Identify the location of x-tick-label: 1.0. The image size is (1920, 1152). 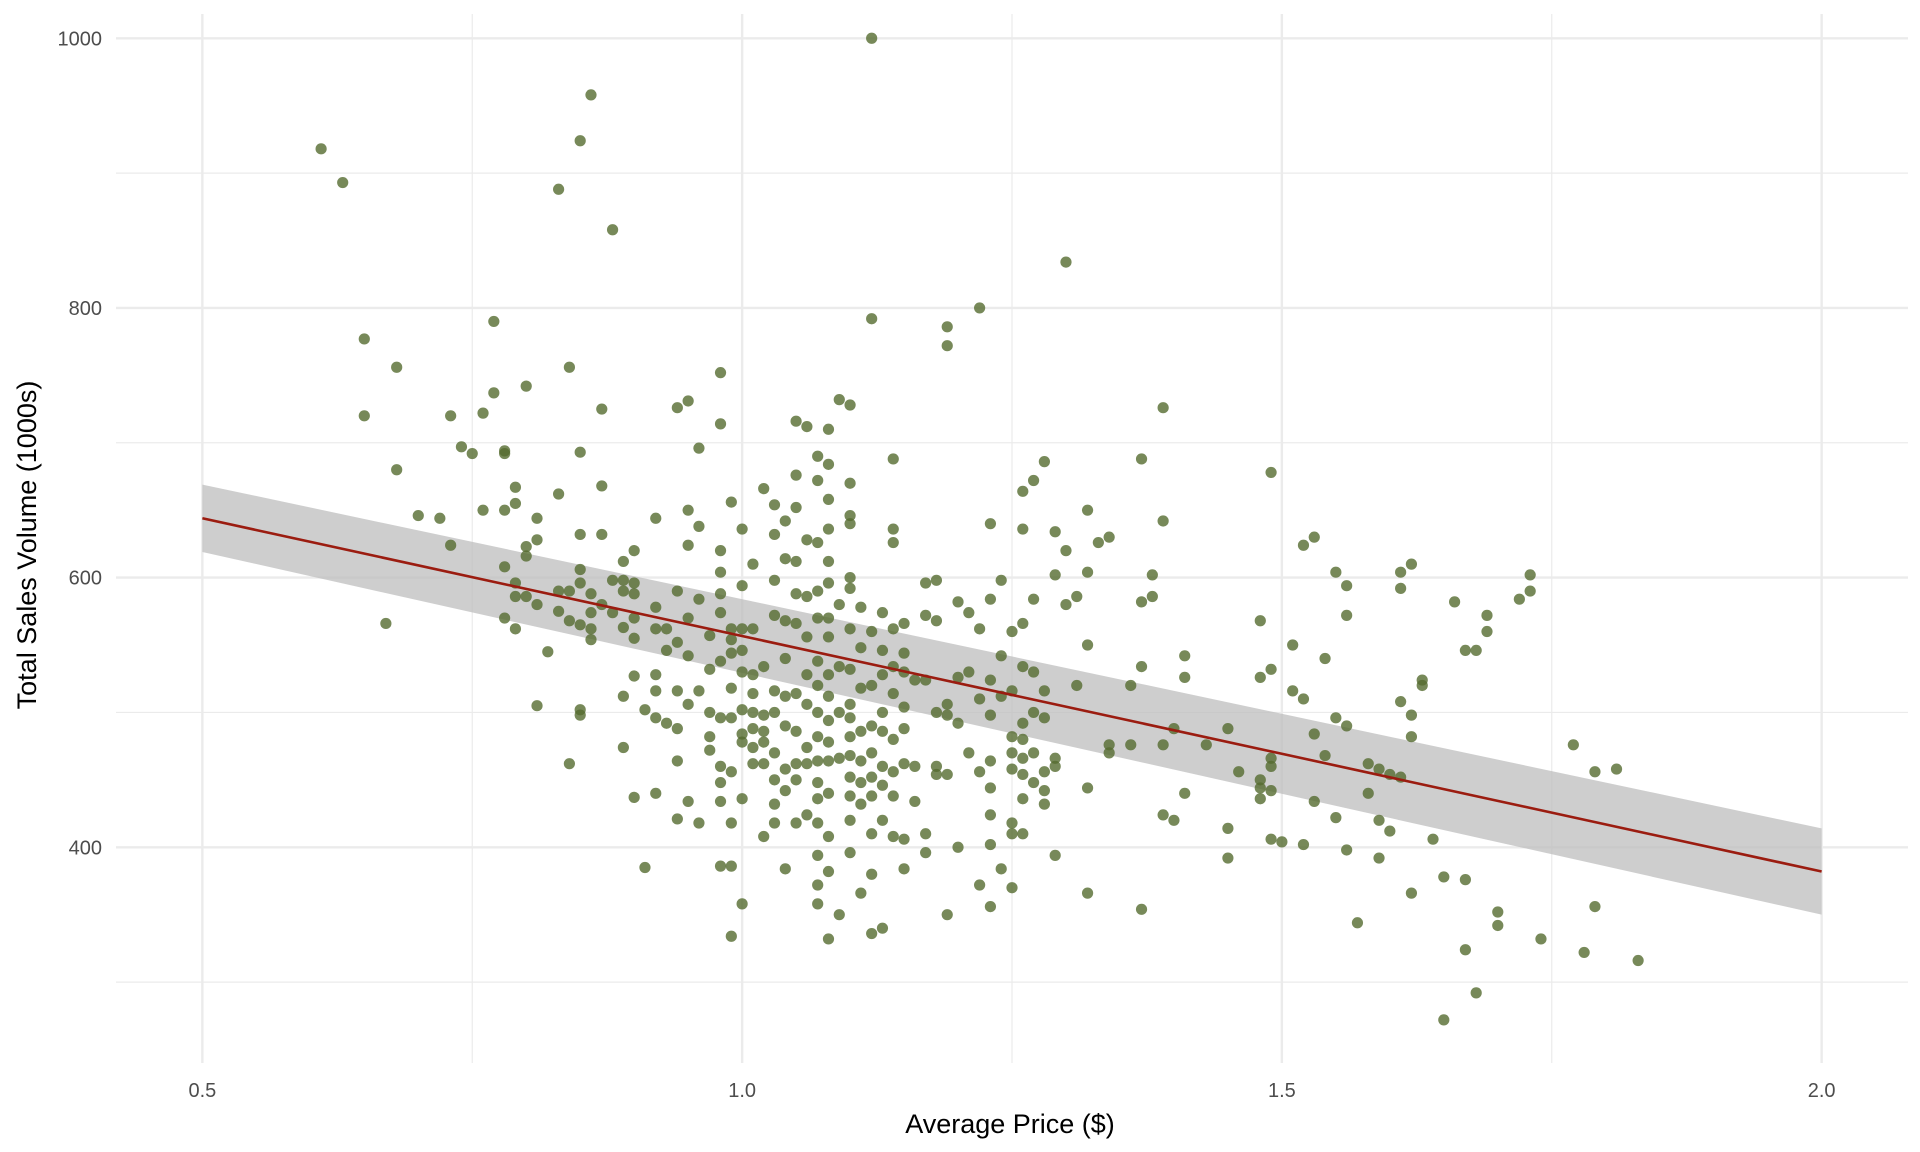
(742, 1091).